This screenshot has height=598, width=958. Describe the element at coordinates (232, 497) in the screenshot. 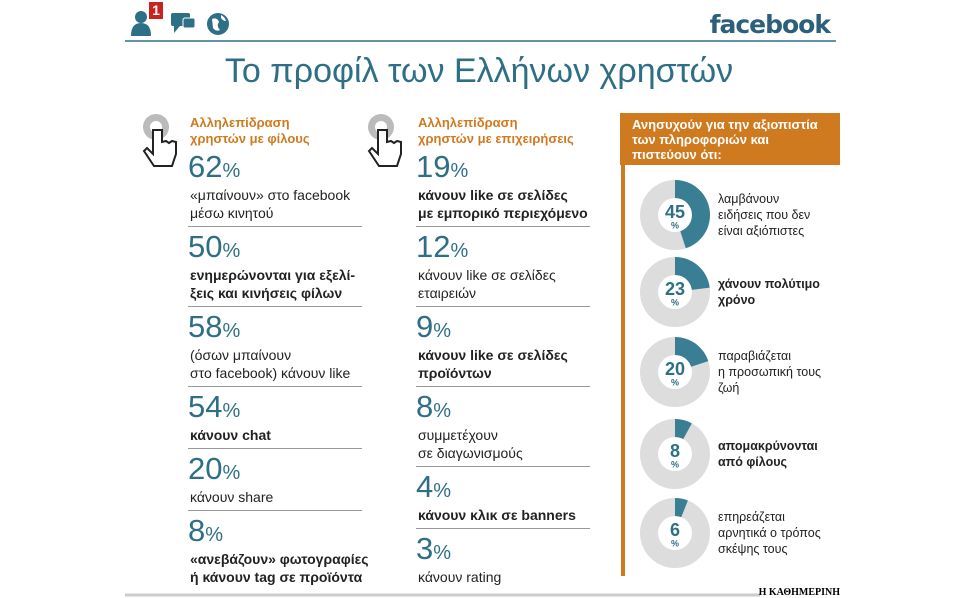

I see `stat-text: κάνουν share` at that location.